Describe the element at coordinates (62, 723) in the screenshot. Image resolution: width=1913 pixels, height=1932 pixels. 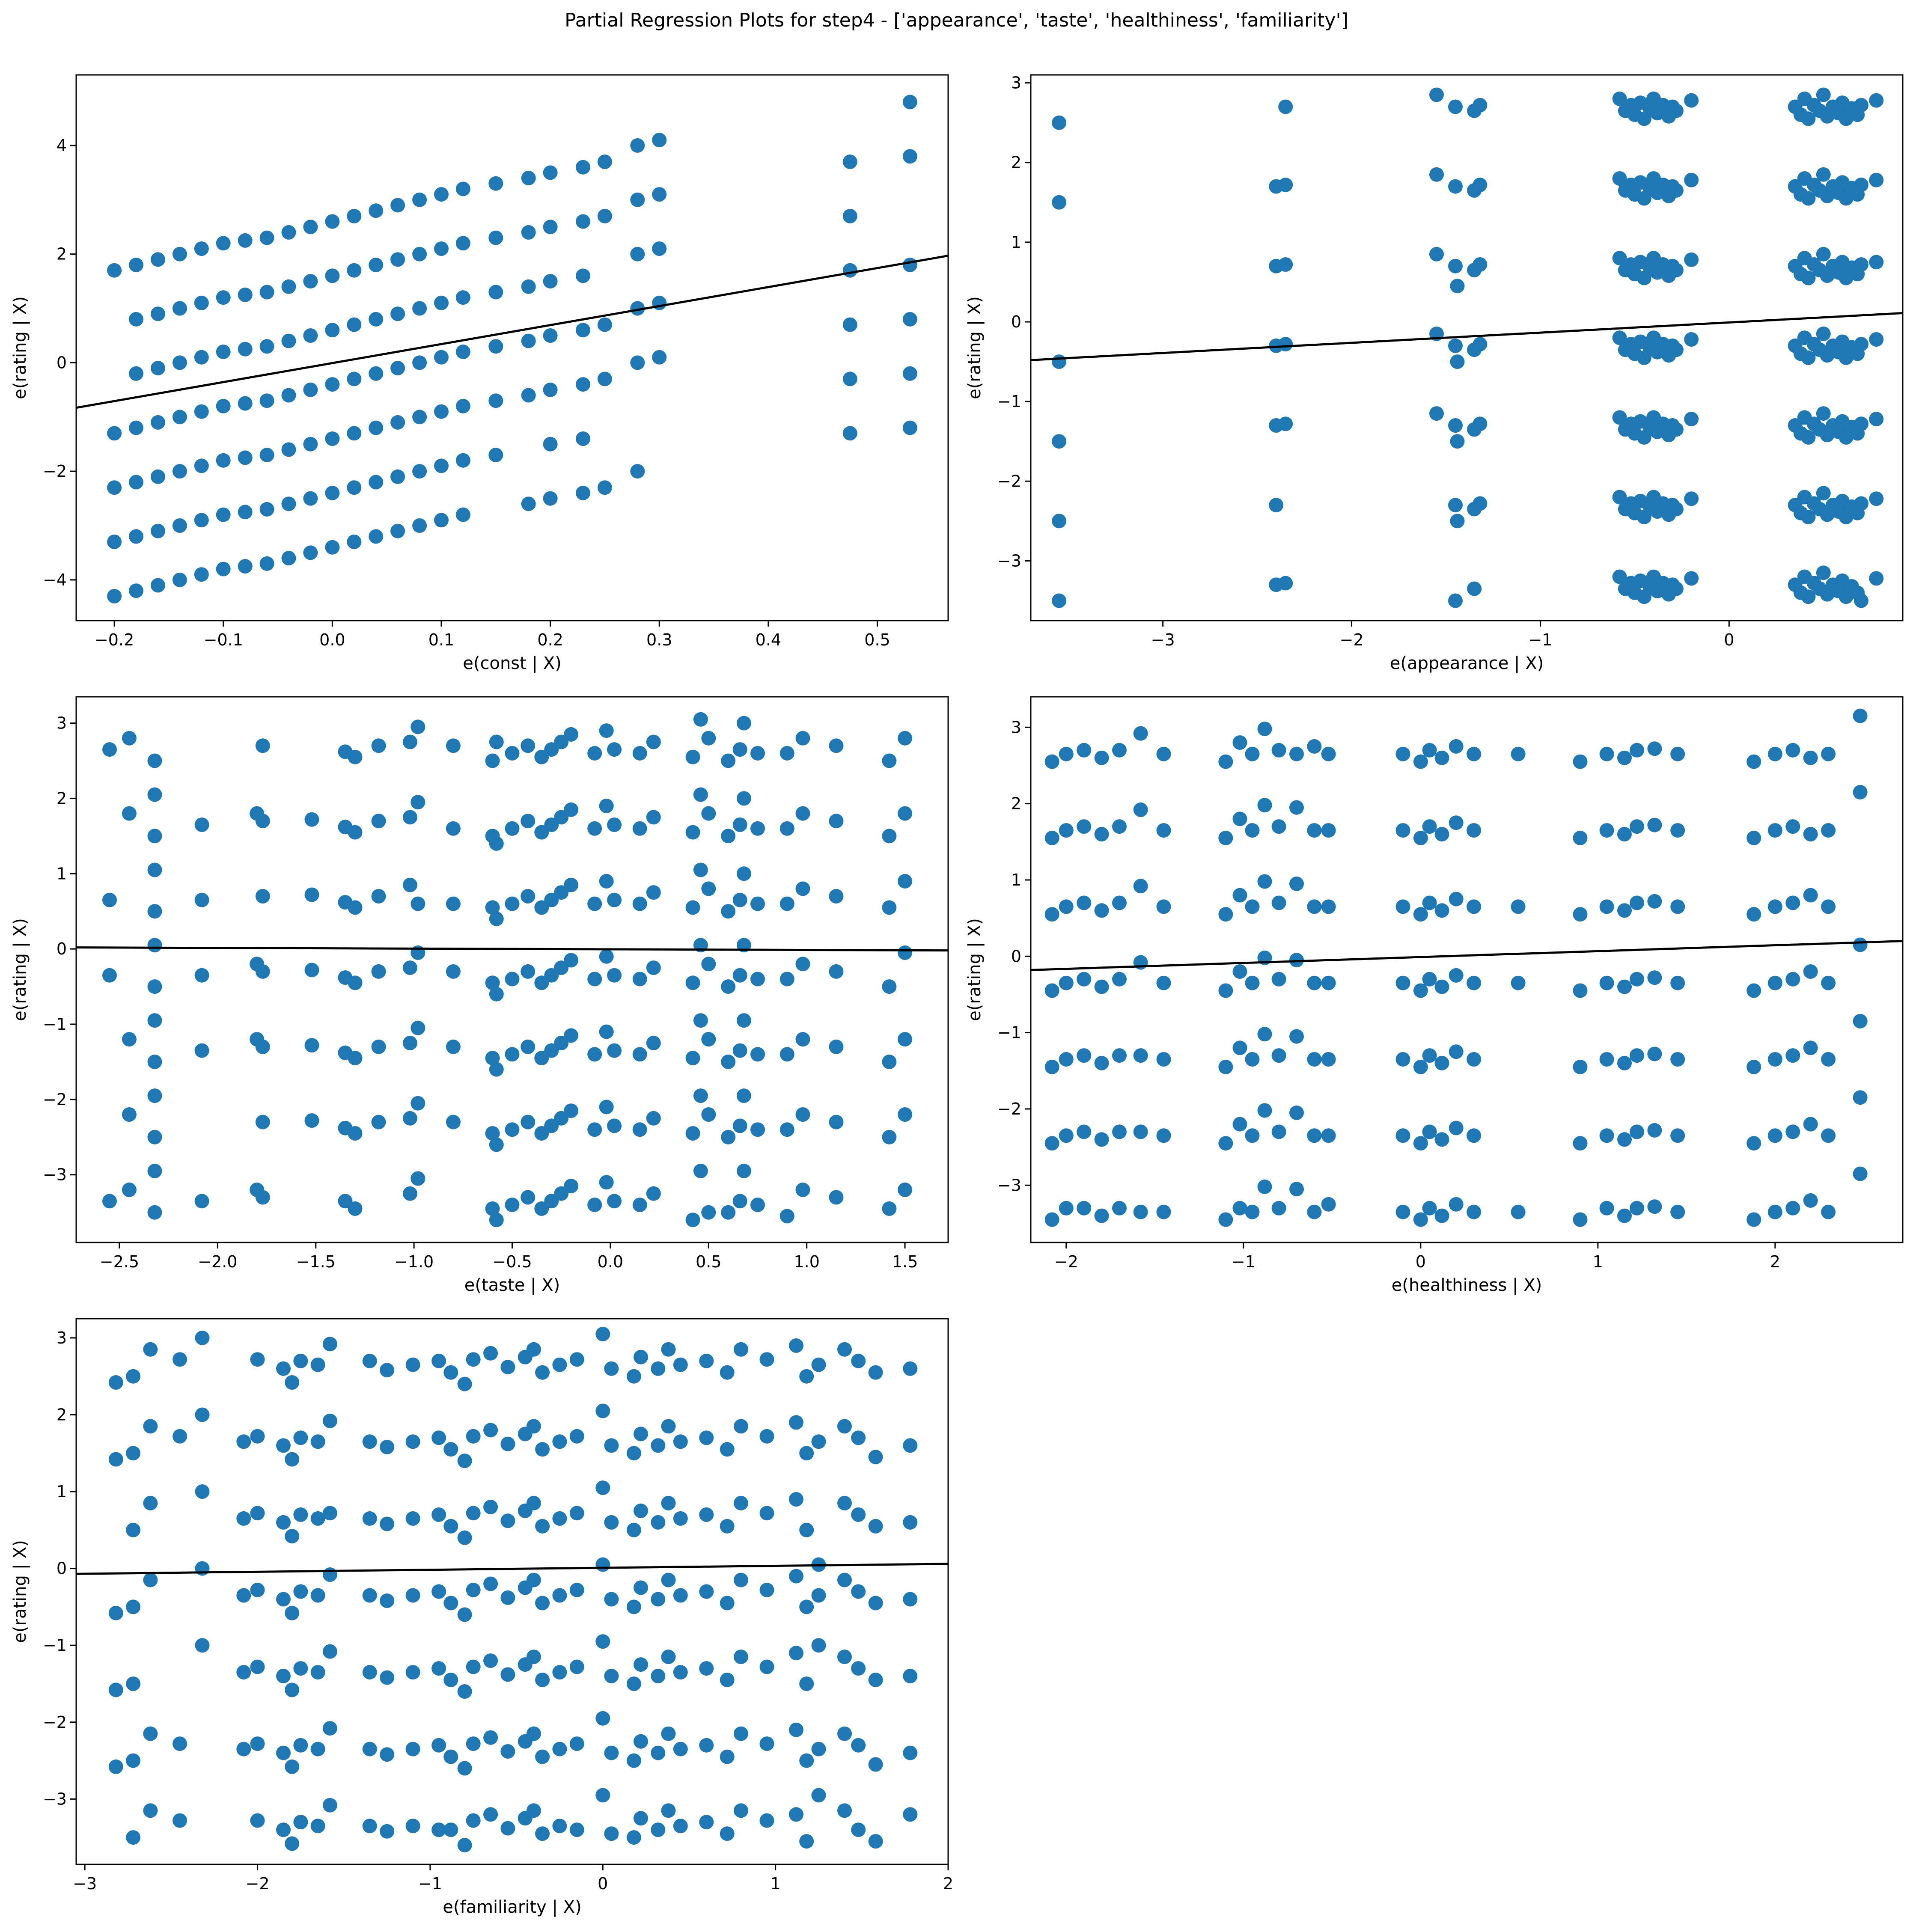
I see `y-tick-label: 3` at that location.